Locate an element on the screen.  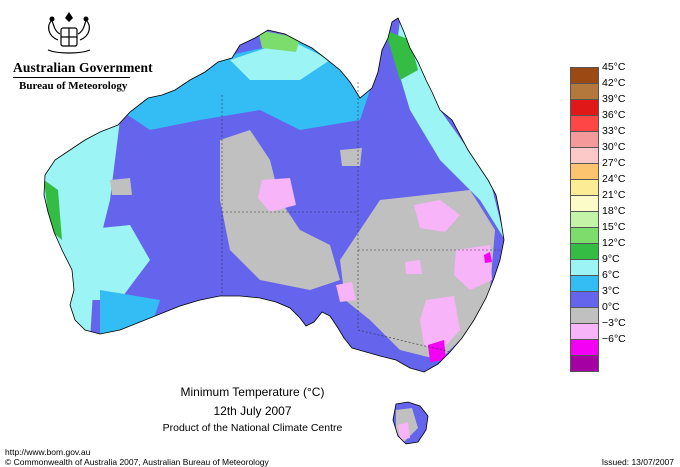
legend-label: 0°C is located at coordinates (611, 307).